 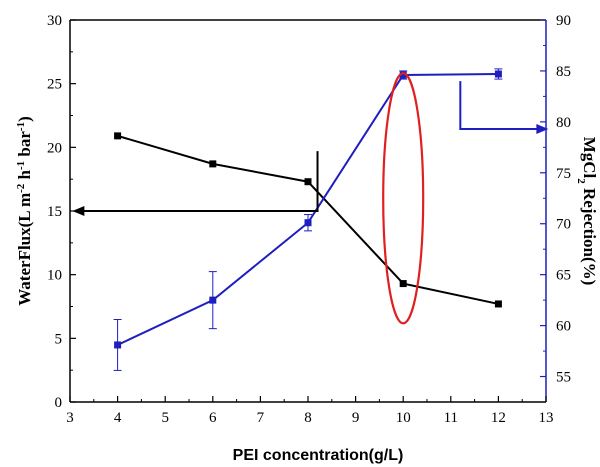 What do you see at coordinates (563, 21) in the screenshot?
I see `y-right-tick-label: 90` at bounding box center [563, 21].